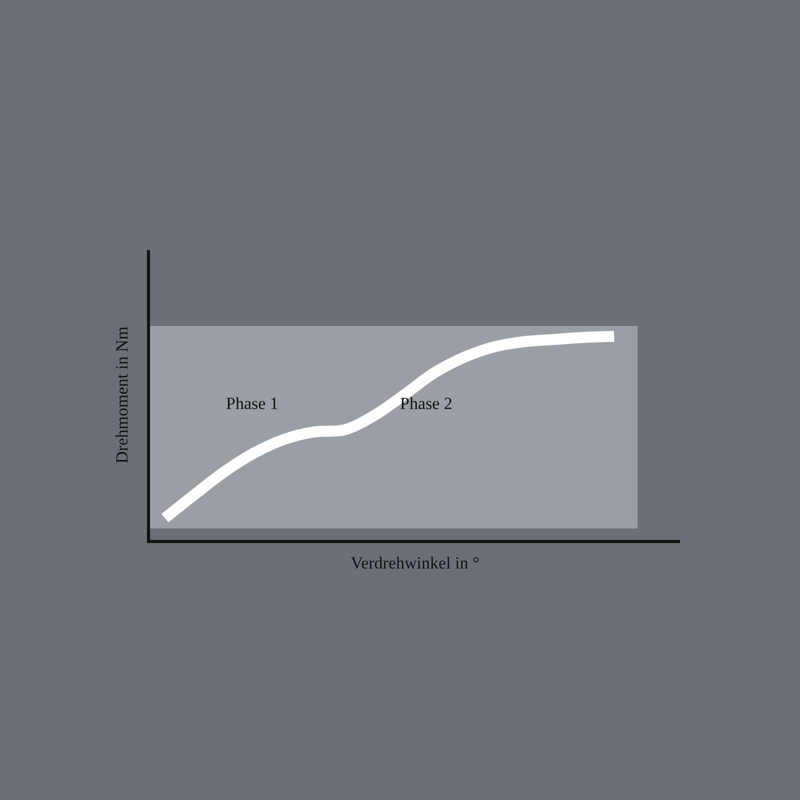 The image size is (800, 800). What do you see at coordinates (252, 403) in the screenshot?
I see `annotation: Phase 1` at bounding box center [252, 403].